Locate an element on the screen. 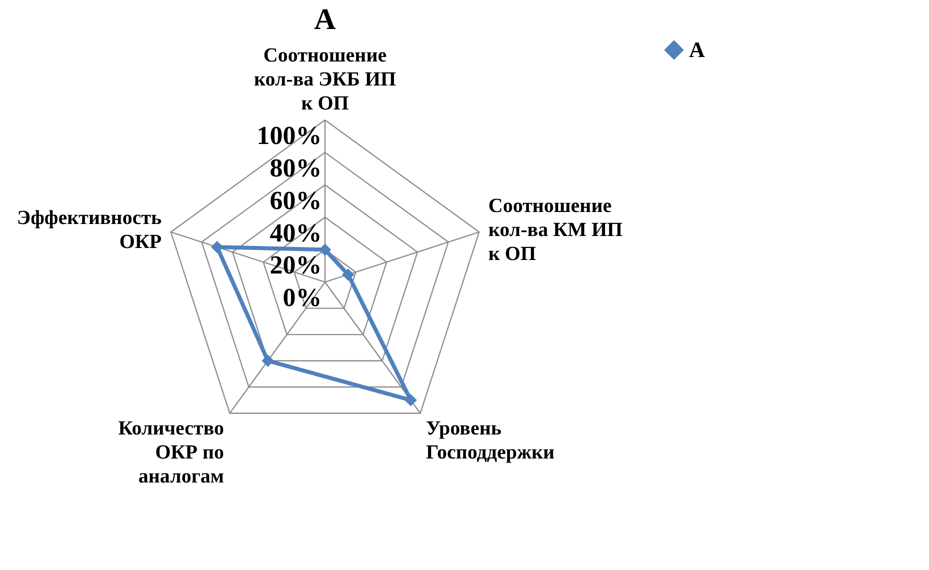 Image resolution: width=929 pixels, height=570 pixels. y-tick-label: 60% is located at coordinates (296, 200).